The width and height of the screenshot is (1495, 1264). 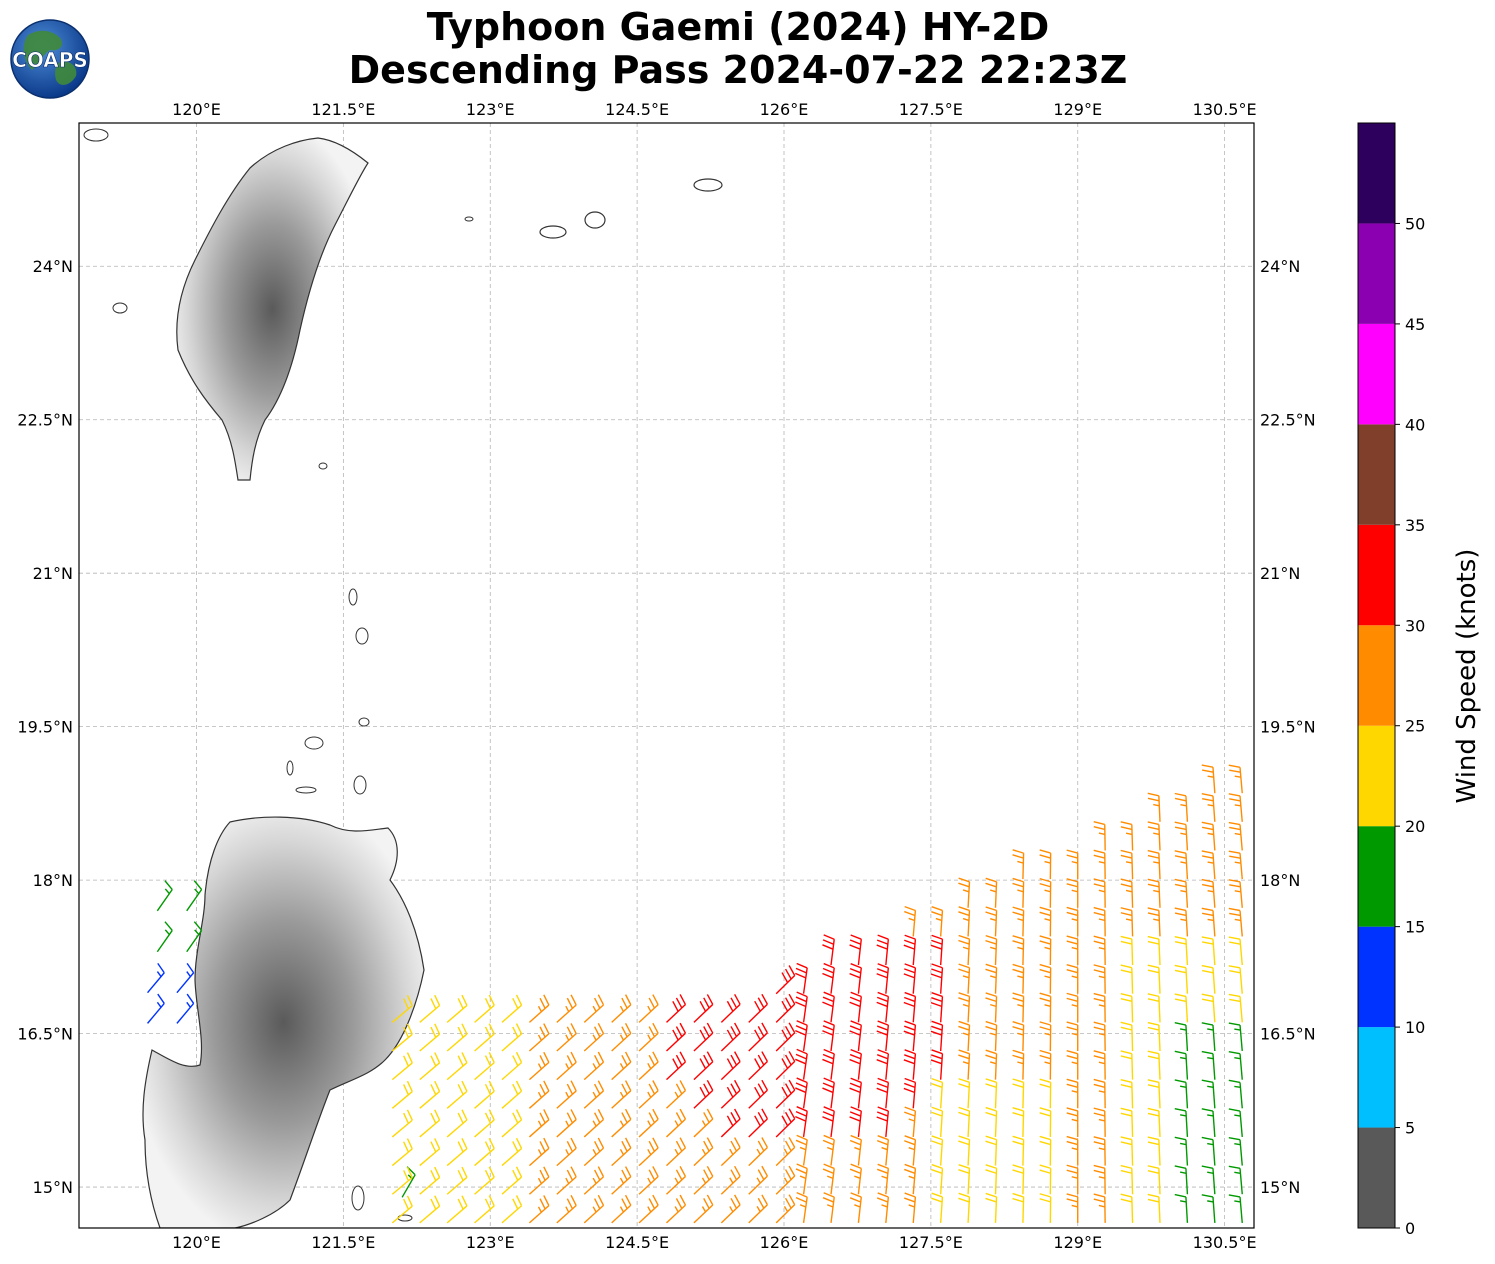 What do you see at coordinates (283, 1022) in the screenshot?
I see `luzon-island` at bounding box center [283, 1022].